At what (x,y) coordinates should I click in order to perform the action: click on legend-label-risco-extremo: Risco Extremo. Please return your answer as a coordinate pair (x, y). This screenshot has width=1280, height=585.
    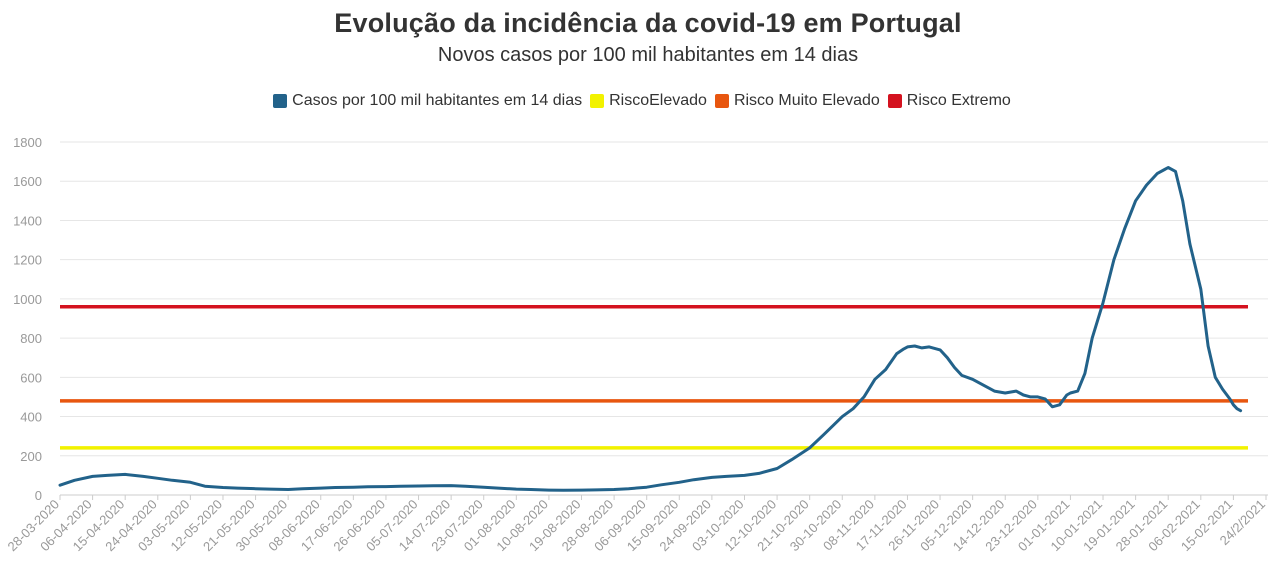
    Looking at the image, I should click on (958, 100).